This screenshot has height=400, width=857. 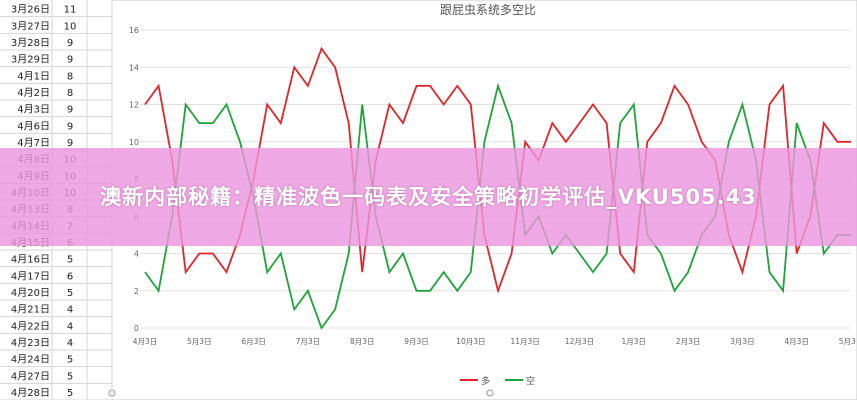 What do you see at coordinates (33, 93) in the screenshot?
I see `cell-date: 4月2日` at bounding box center [33, 93].